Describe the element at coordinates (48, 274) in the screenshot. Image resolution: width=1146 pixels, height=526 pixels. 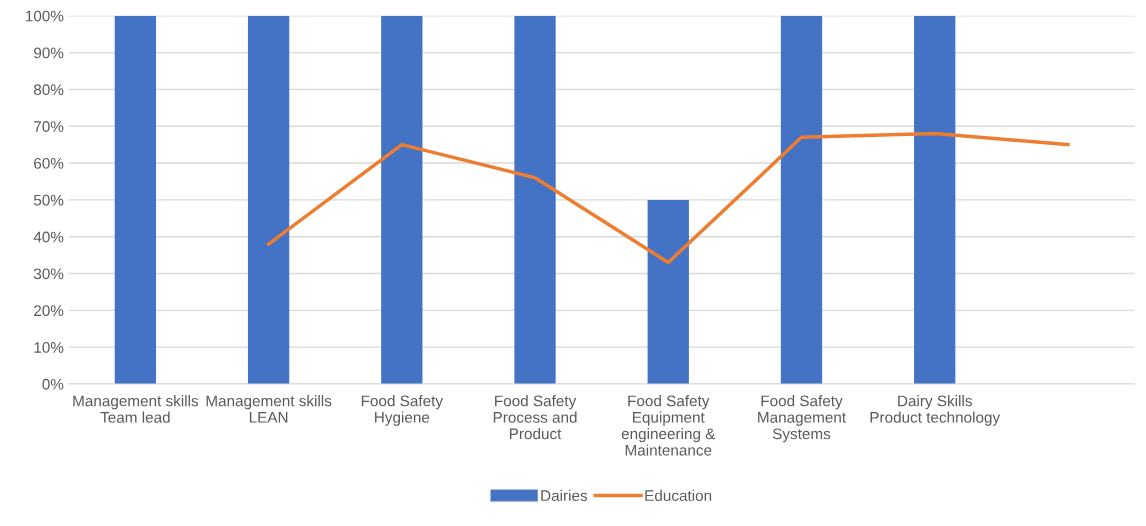
I see `y-tick-label: 30%` at that location.